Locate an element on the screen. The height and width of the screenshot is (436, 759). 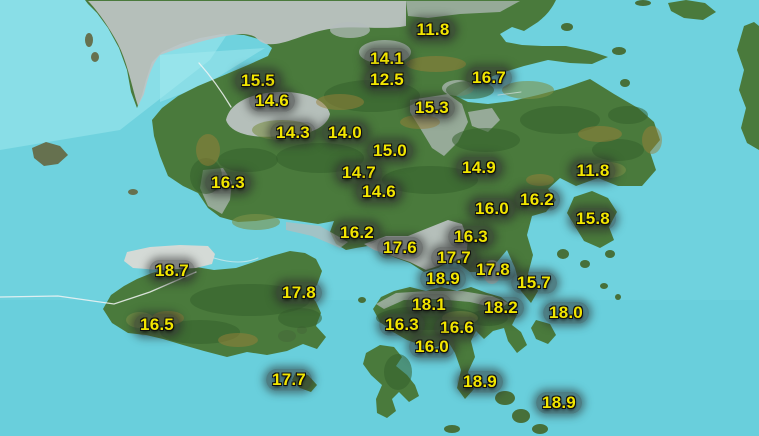
temperature-label: 18.2 is located at coordinates (501, 308).